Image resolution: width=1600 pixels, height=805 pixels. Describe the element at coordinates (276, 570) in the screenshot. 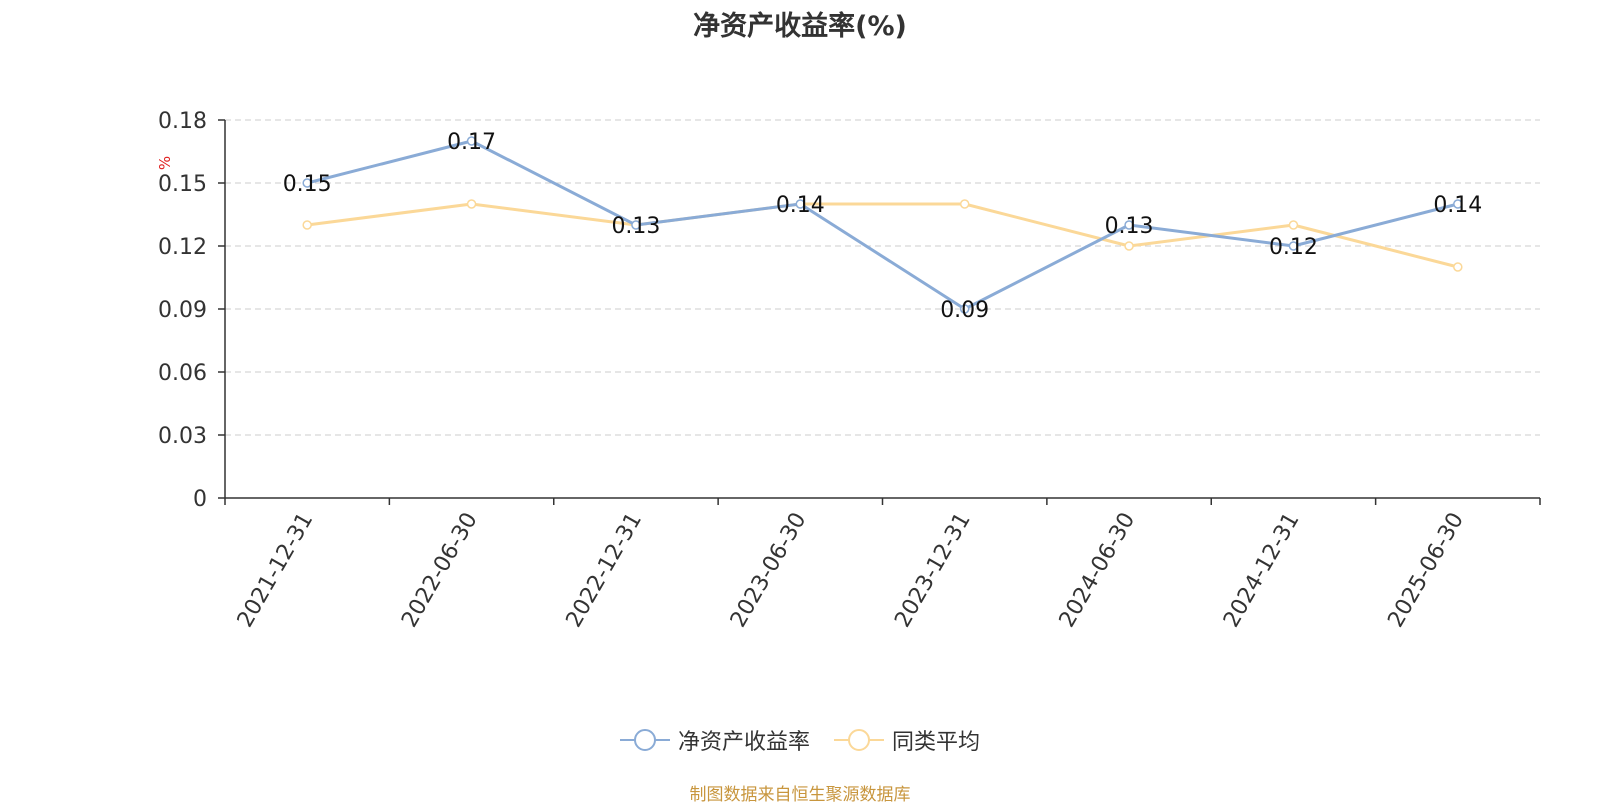

I see `x-tick-label: 2021-12-31` at that location.